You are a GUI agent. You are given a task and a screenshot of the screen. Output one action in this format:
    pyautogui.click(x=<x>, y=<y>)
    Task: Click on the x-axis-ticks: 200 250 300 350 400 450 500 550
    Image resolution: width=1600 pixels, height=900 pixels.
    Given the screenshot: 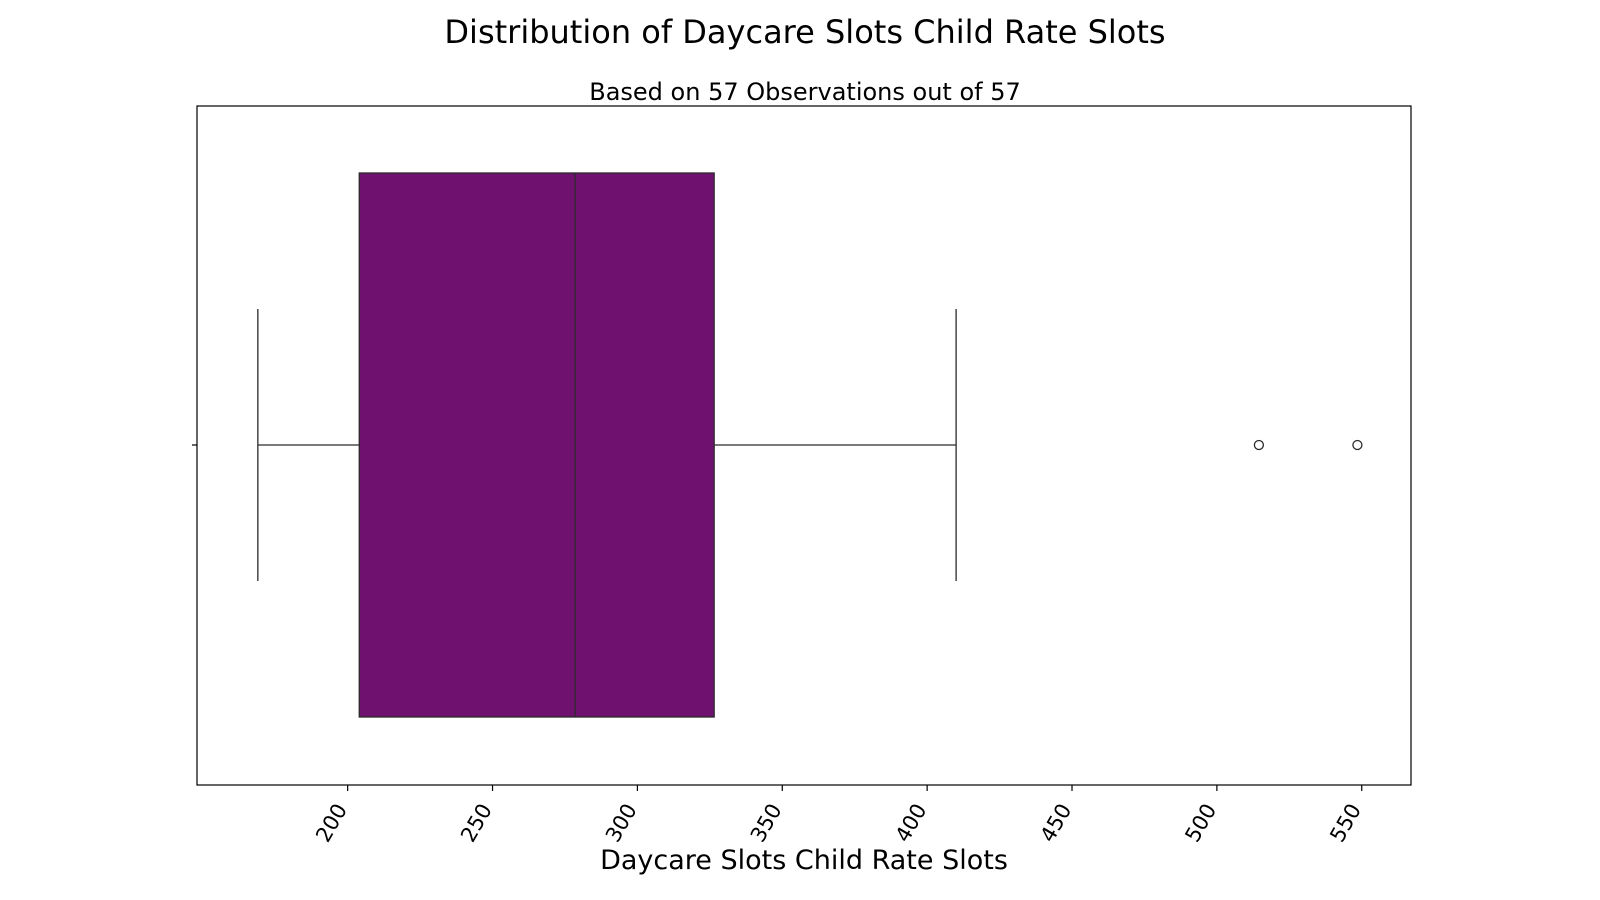 What is the action you would take?
    pyautogui.click(x=838, y=815)
    